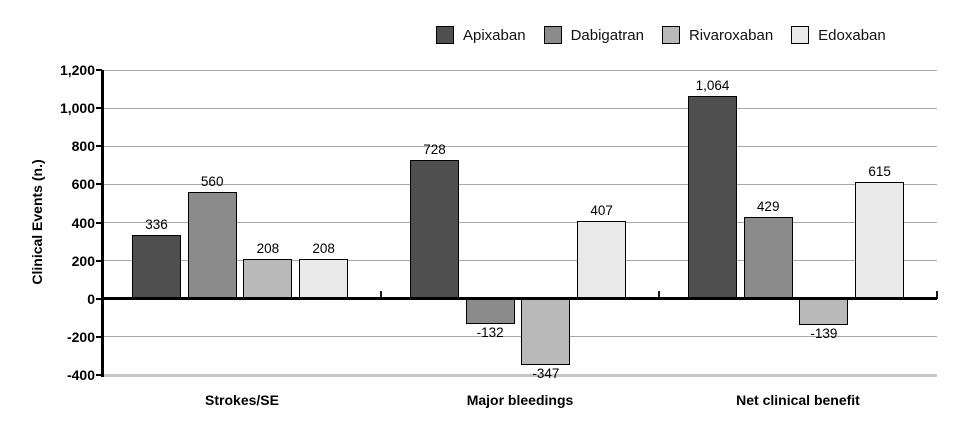 This screenshot has width=975, height=435. Describe the element at coordinates (601, 211) in the screenshot. I see `bar-value-label: 407` at that location.